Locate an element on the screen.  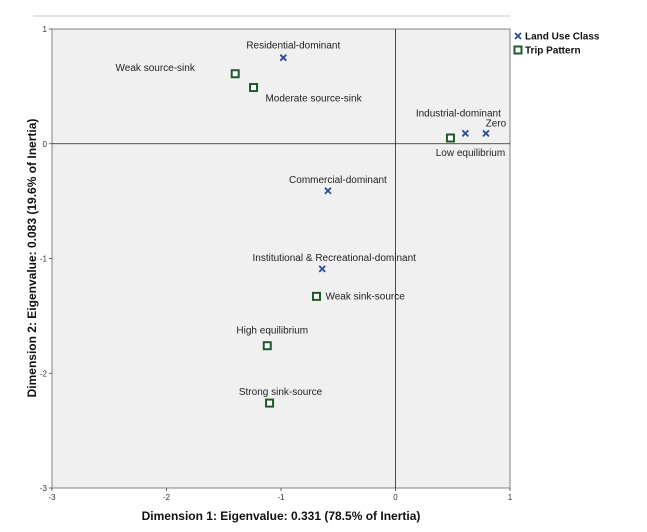
x-tick-label: -3 is located at coordinates (52, 497).